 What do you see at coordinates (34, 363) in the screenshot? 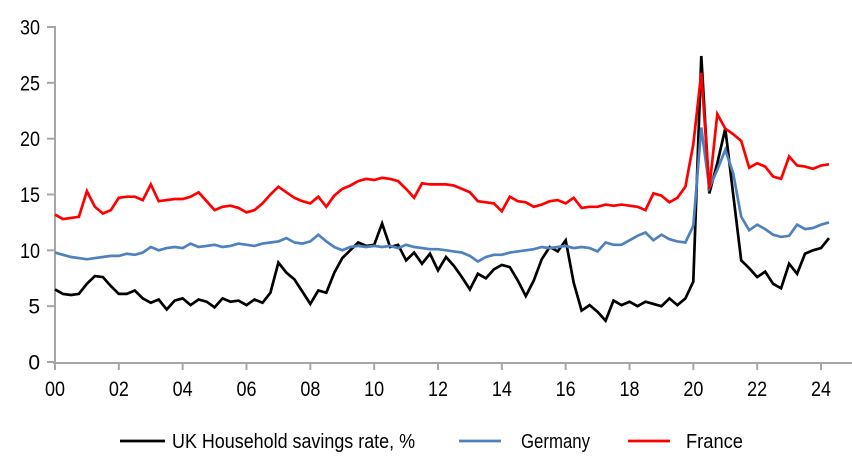
I see `y-axis-tick-label: 0` at bounding box center [34, 363].